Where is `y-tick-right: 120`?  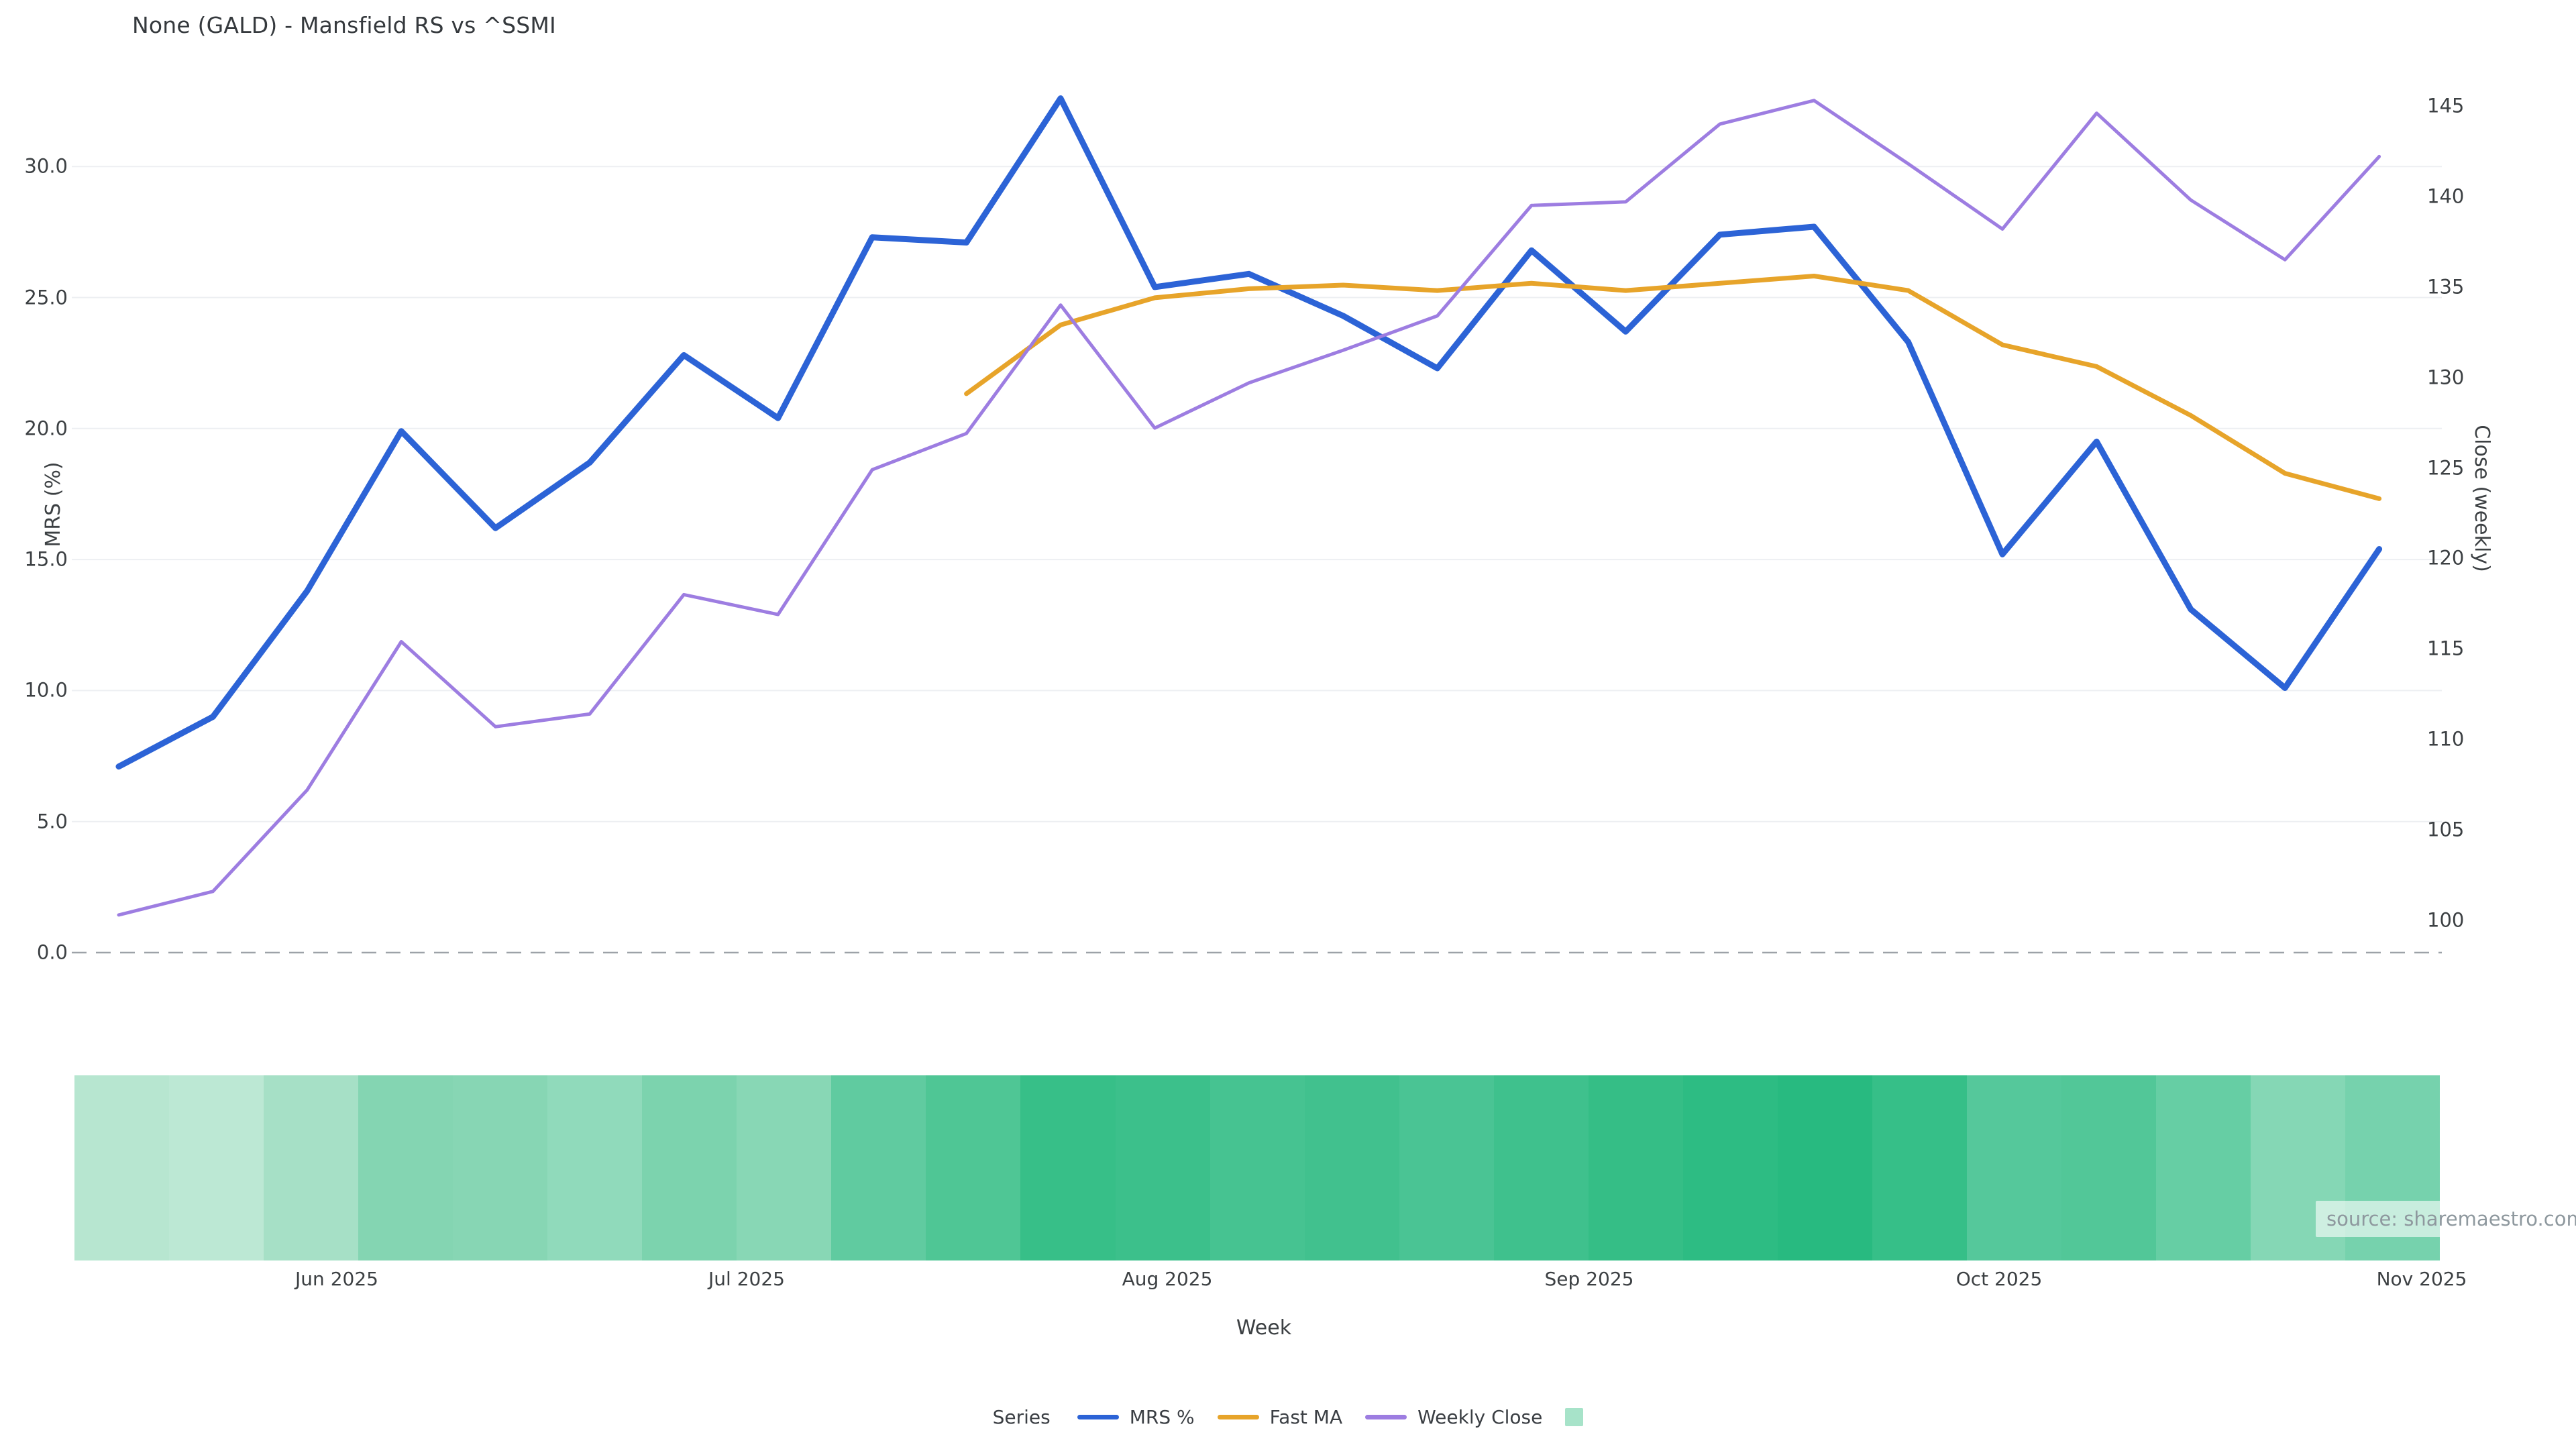
y-tick-right: 120 is located at coordinates (2446, 558).